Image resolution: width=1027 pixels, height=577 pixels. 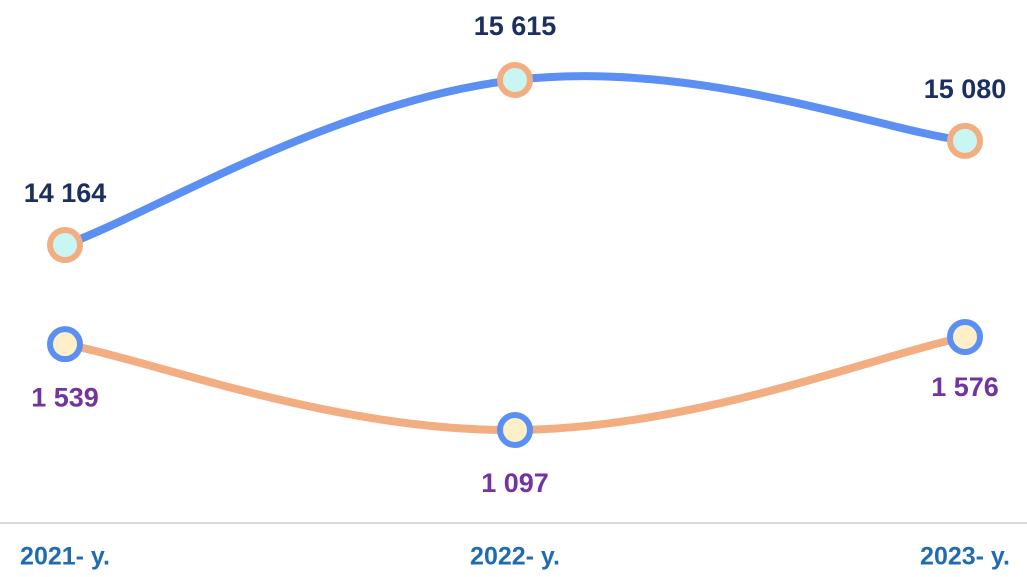 I want to click on data-label: 1 539, so click(x=65, y=397).